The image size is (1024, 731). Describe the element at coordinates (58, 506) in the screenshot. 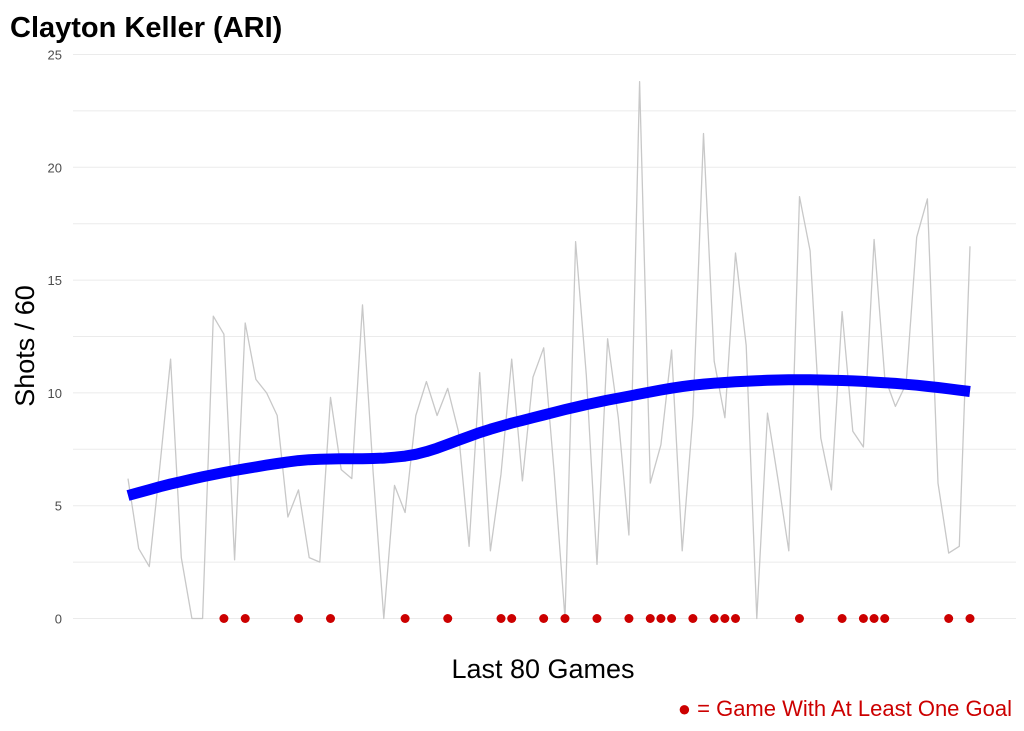

I see `y-tick-label: 5` at that location.